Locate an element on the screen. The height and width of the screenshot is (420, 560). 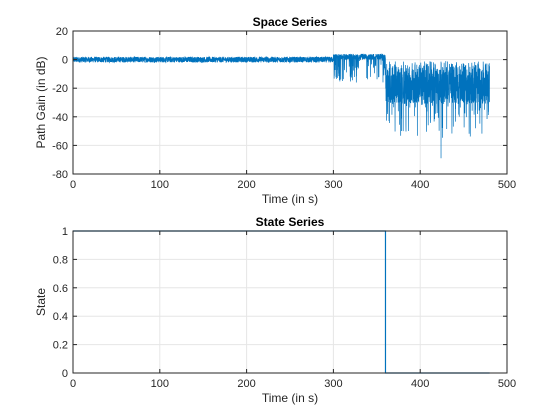
state-y-tick-label: 0.8 is located at coordinates (60, 260).